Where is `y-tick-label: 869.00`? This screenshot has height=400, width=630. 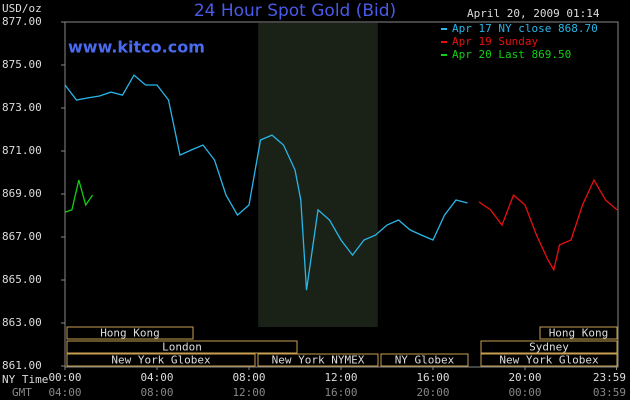
y-tick-label: 869.00 is located at coordinates (22, 193).